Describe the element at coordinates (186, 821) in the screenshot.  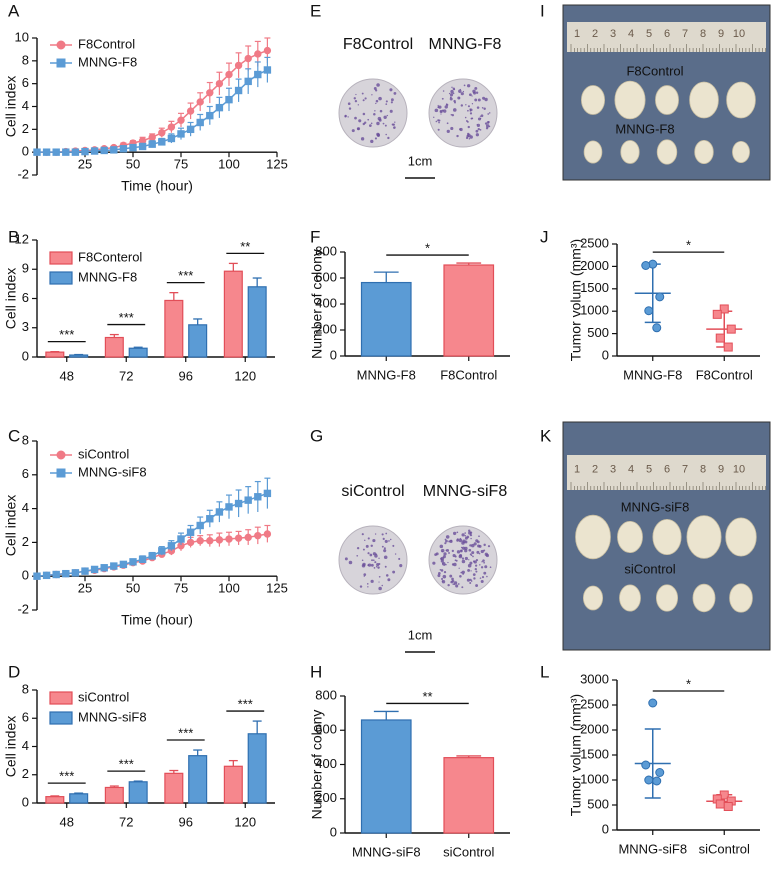
I see `x-tick-label: 96` at that location.